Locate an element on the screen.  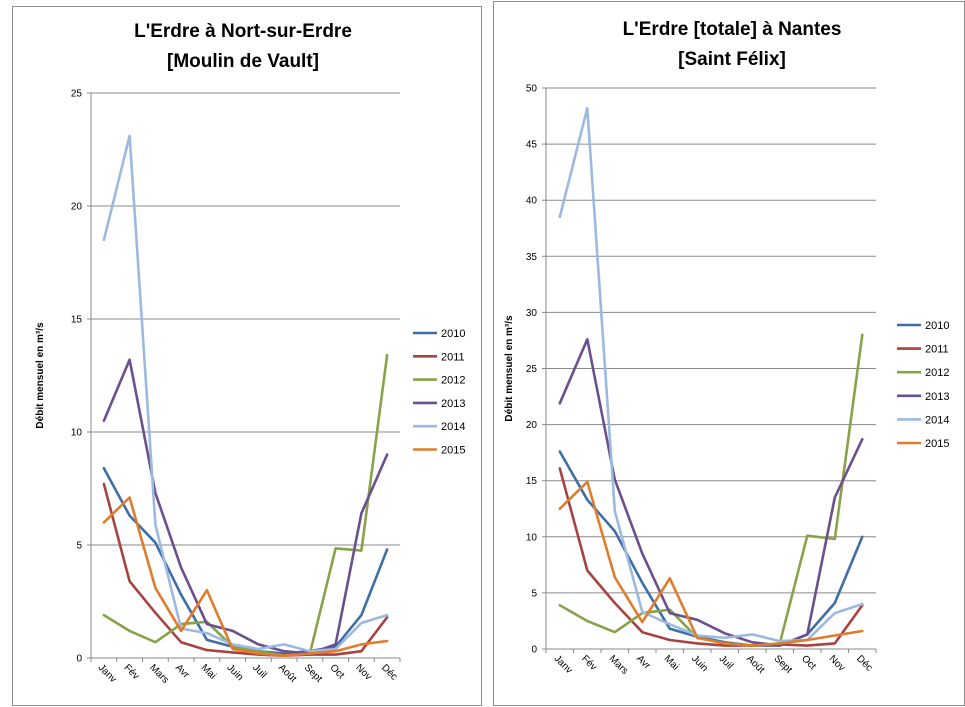
y-tick-label: 45 is located at coordinates (532, 145).